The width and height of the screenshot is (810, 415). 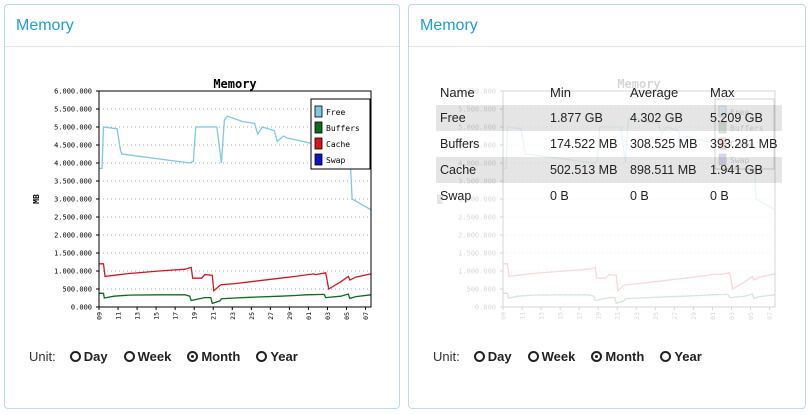 I want to click on cell-min: 1.877 GB, so click(x=590, y=118).